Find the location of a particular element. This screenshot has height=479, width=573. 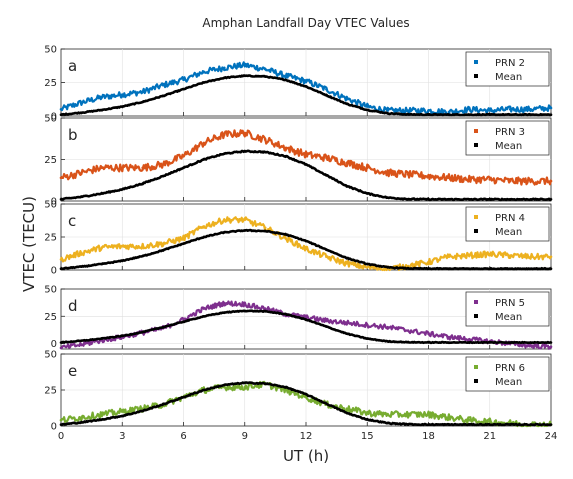

y-tick-label: 25 is located at coordinates (50, 317).